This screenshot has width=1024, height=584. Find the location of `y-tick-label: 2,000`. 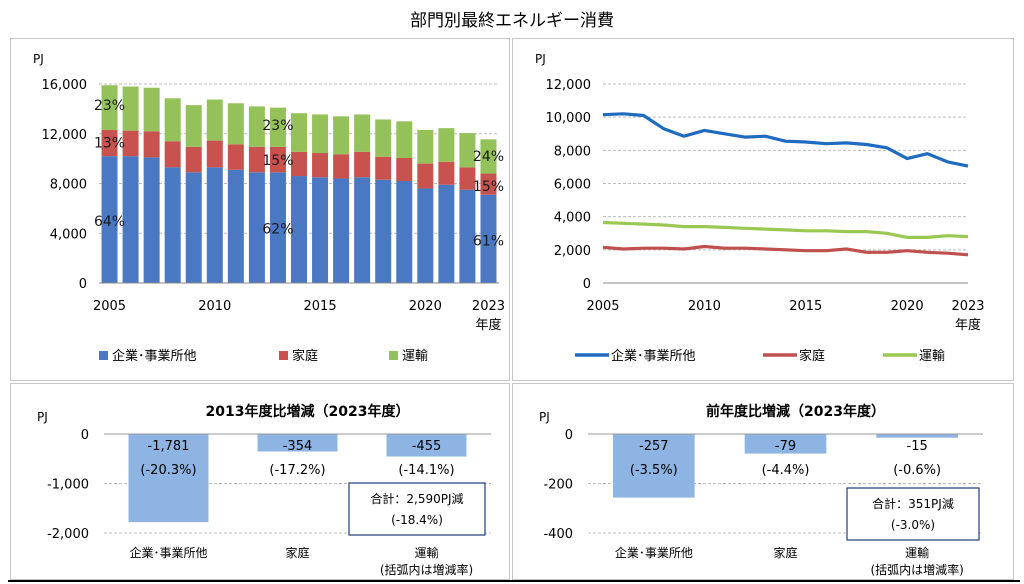

y-tick-label: 2,000 is located at coordinates (572, 251).